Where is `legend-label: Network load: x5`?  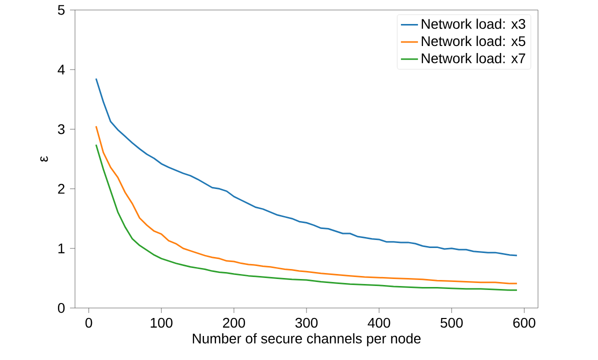
legend-label: Network load: x5 is located at coordinates (474, 41).